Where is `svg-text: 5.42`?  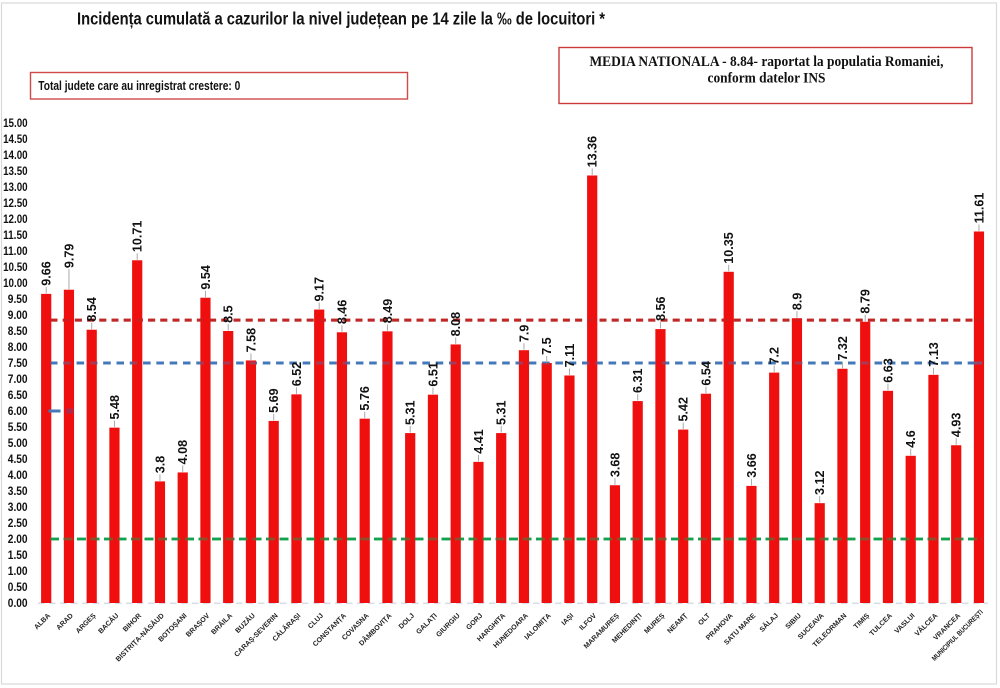 svg-text: 5.42 is located at coordinates (684, 409).